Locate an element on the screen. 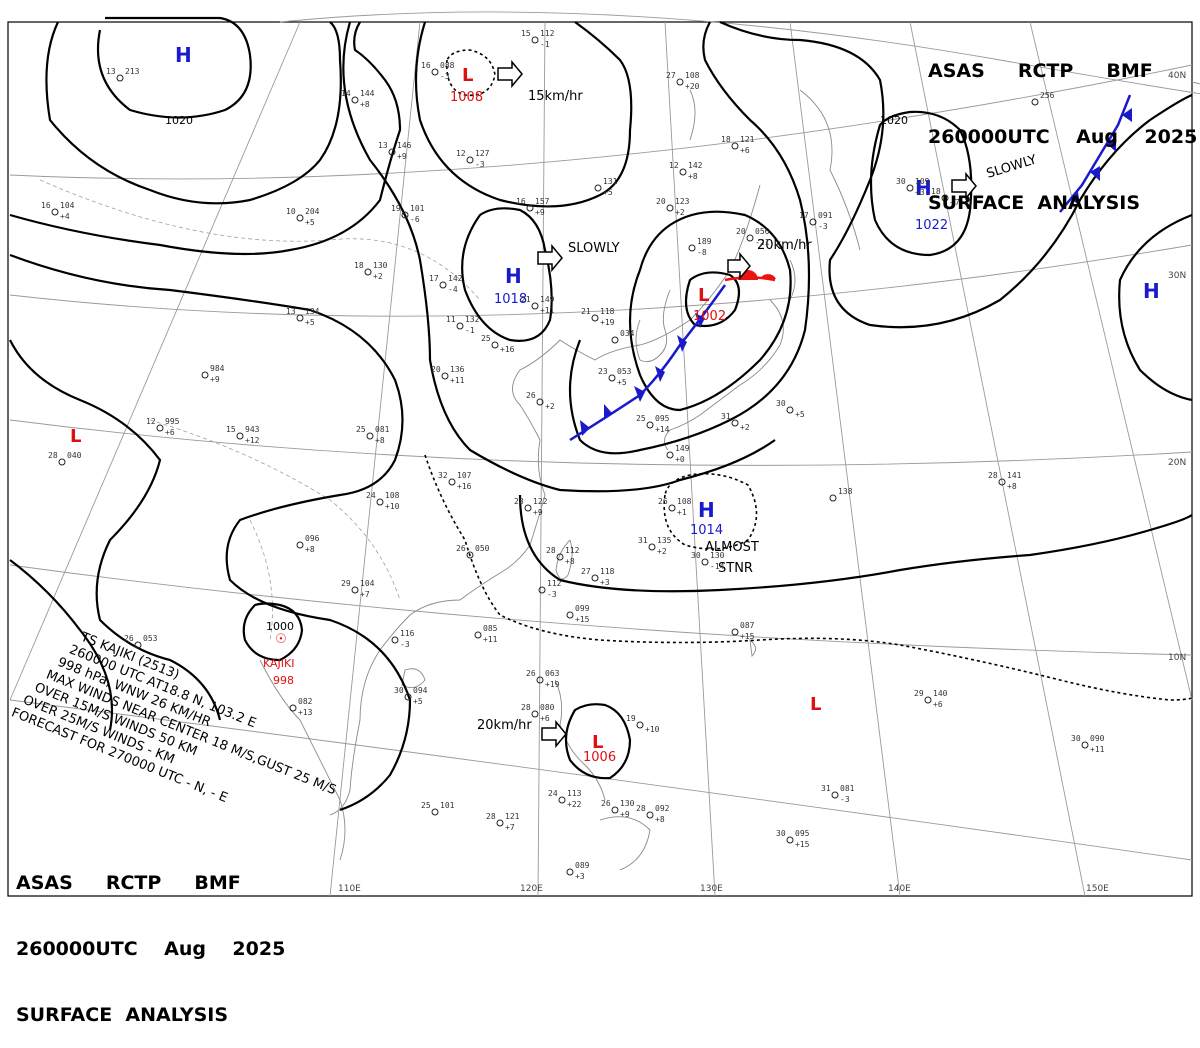 The image size is (1200, 1048). station-plot: 096+8 is located at coordinates (308, 544).